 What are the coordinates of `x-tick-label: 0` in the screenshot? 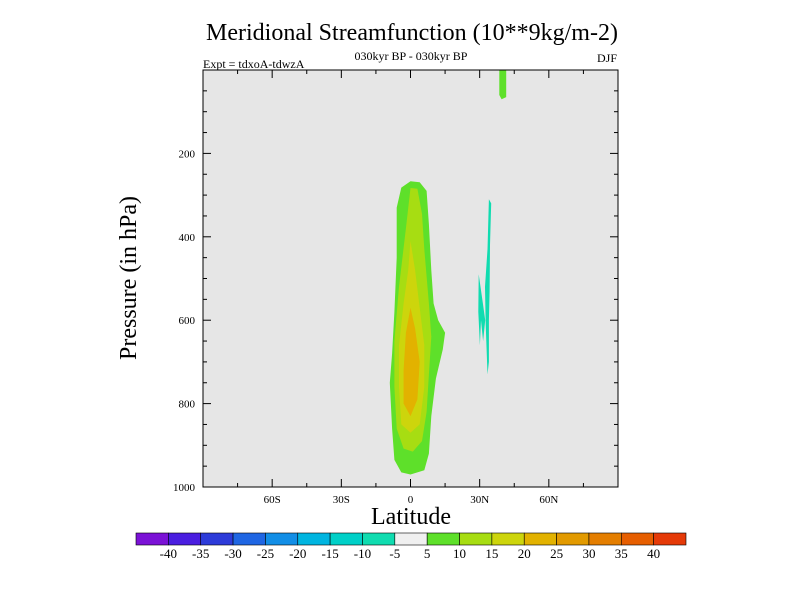 It's located at (411, 500).